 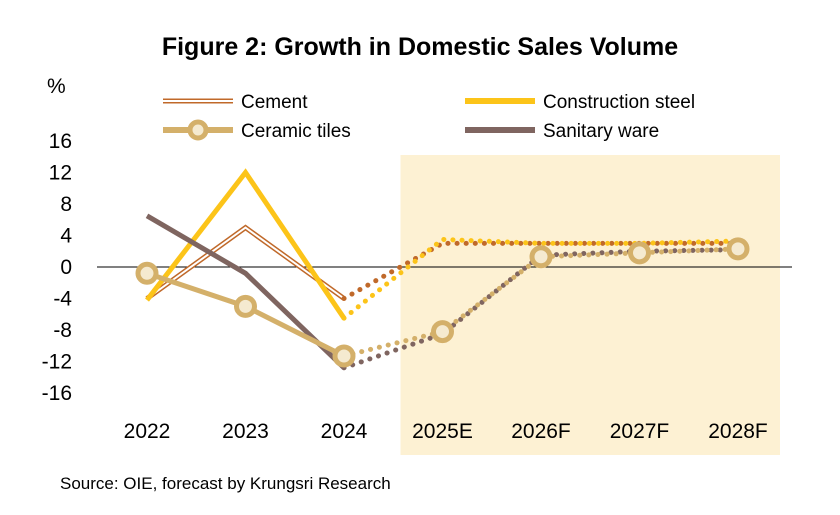 What do you see at coordinates (56, 86) in the screenshot?
I see `y-axis-unit: %` at bounding box center [56, 86].